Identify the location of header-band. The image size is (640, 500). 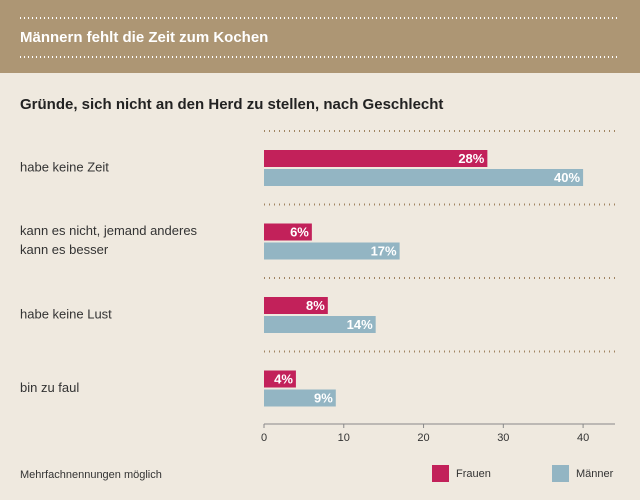
(320, 36).